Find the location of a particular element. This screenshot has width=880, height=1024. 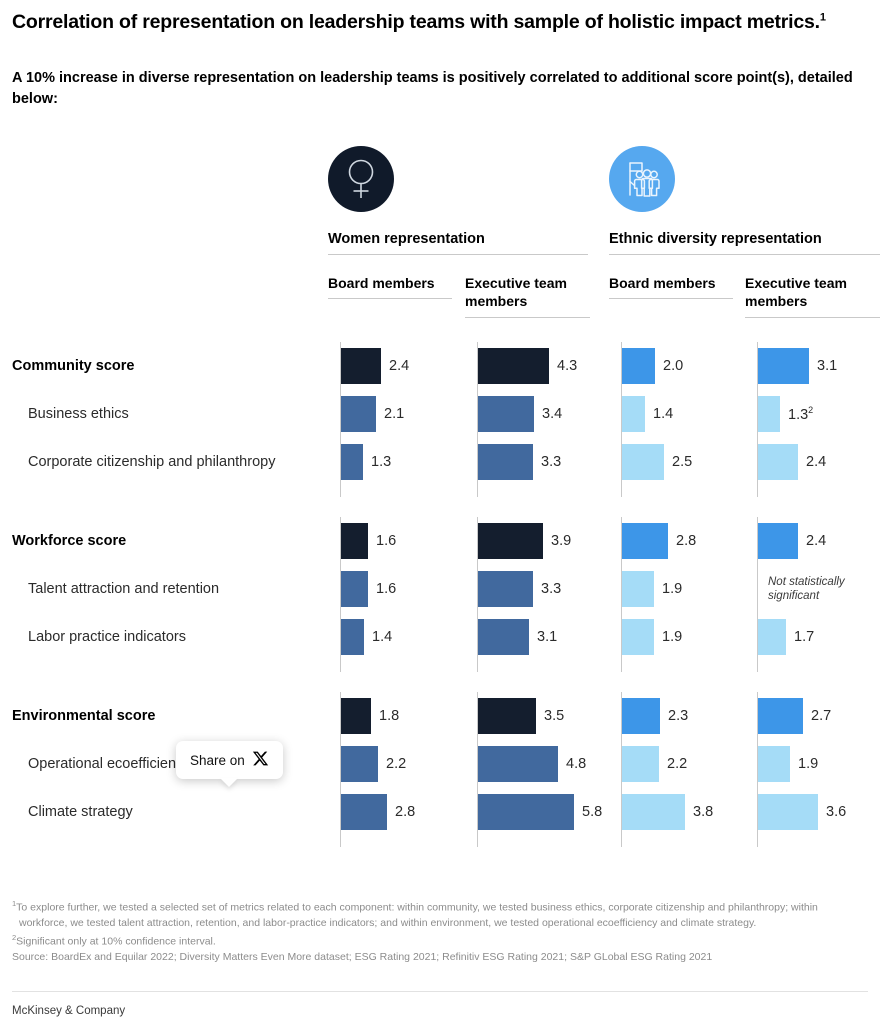

bar-cell: 1.4 is located at coordinates (367, 636).